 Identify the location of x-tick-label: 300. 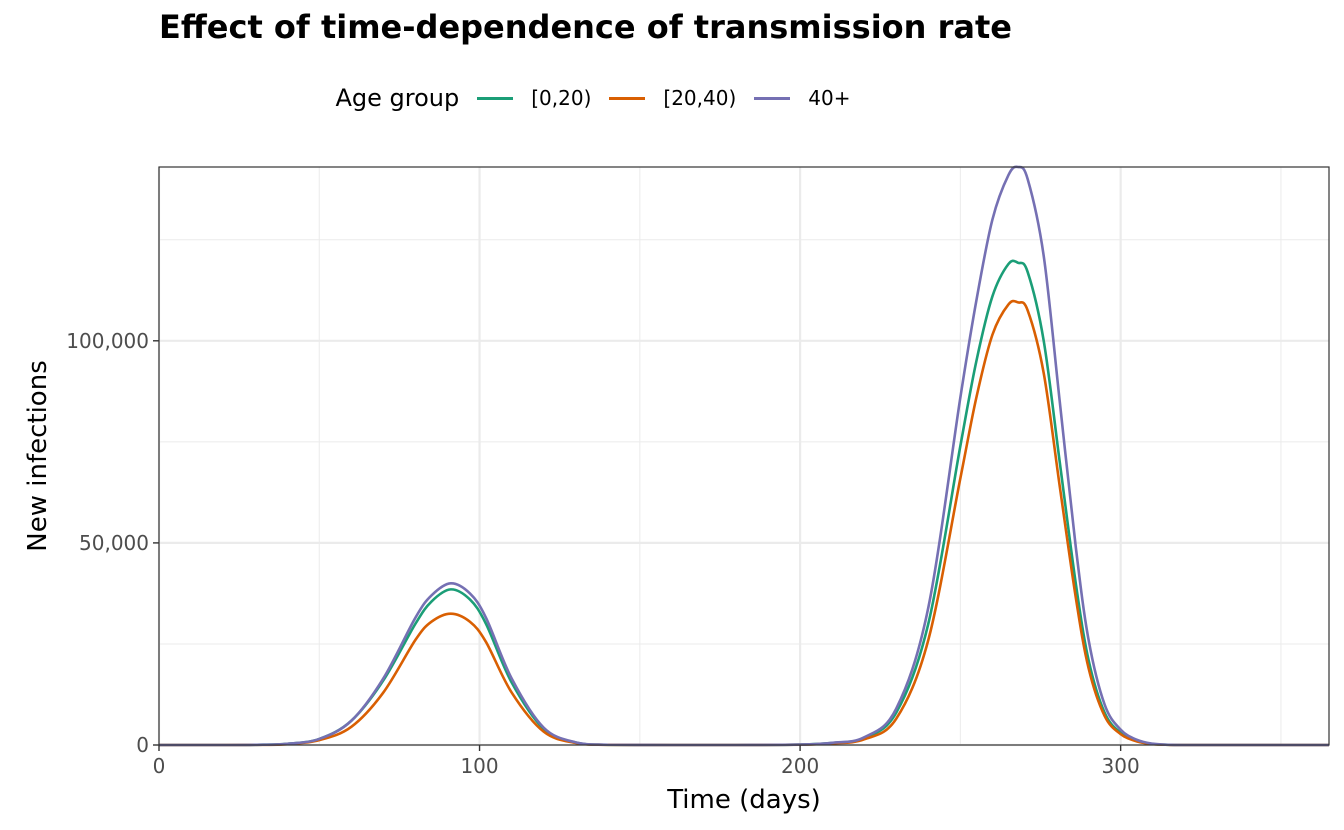
(1121, 766).